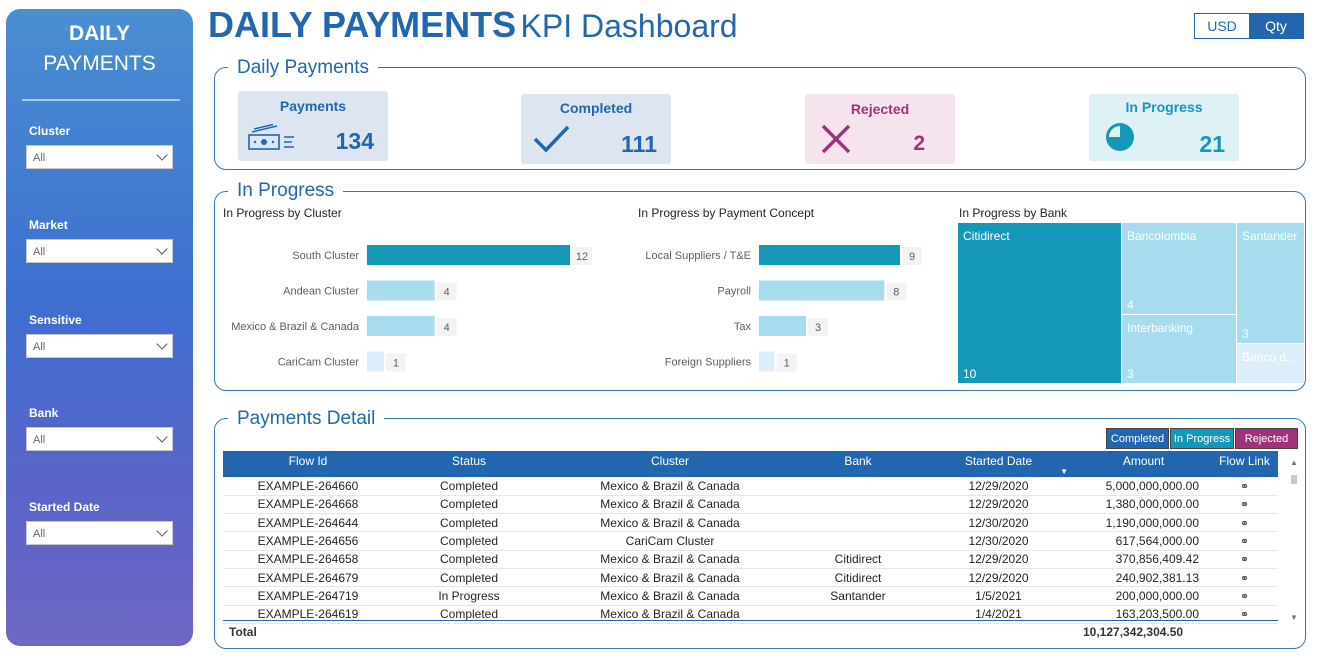  What do you see at coordinates (1245, 334) in the screenshot?
I see `treemap-tile-value: 3` at bounding box center [1245, 334].